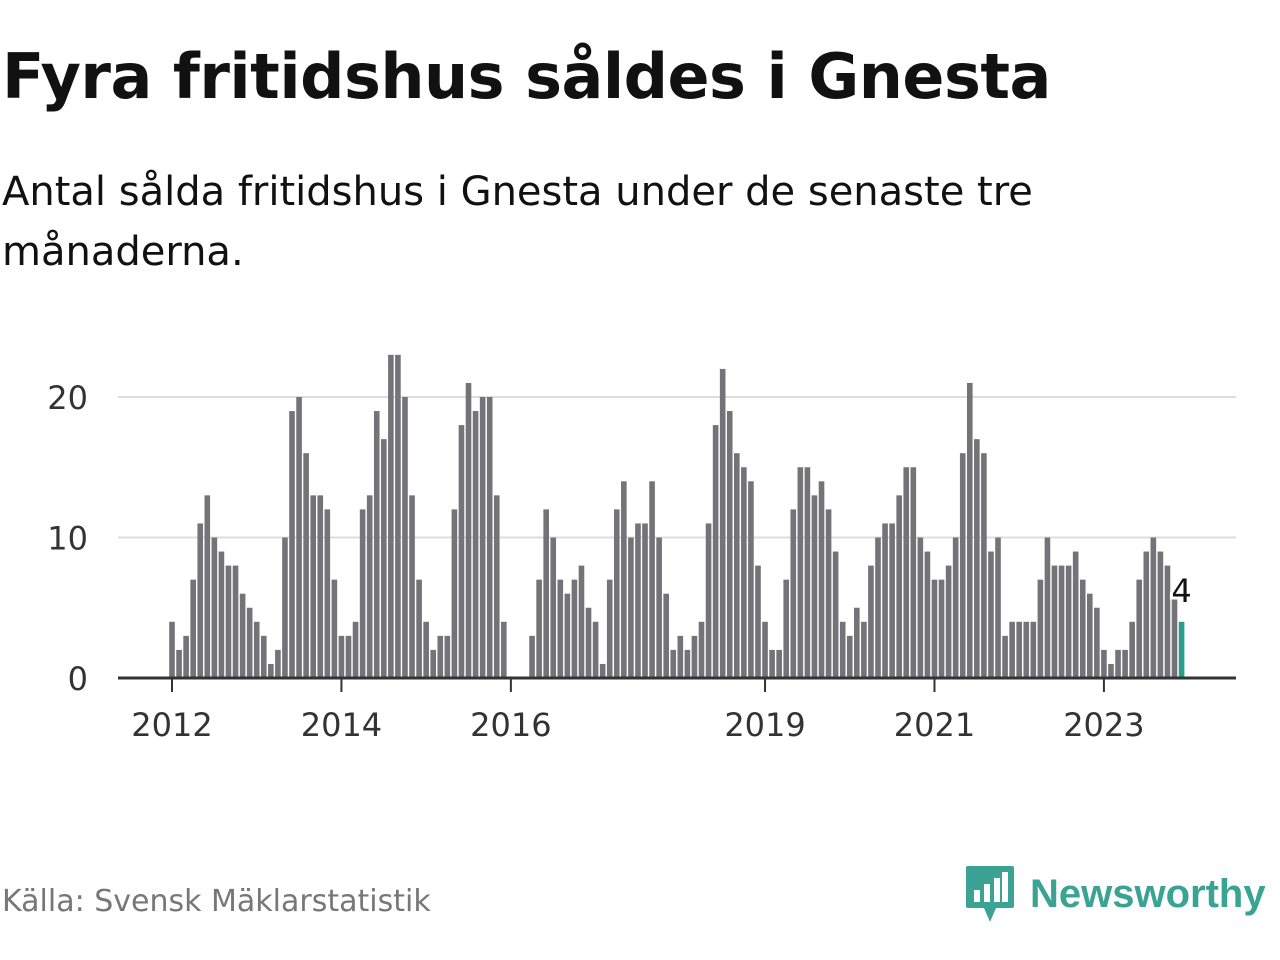 The image size is (1280, 960). Describe the element at coordinates (1148, 893) in the screenshot. I see `brand-name: Newsworthy` at that location.